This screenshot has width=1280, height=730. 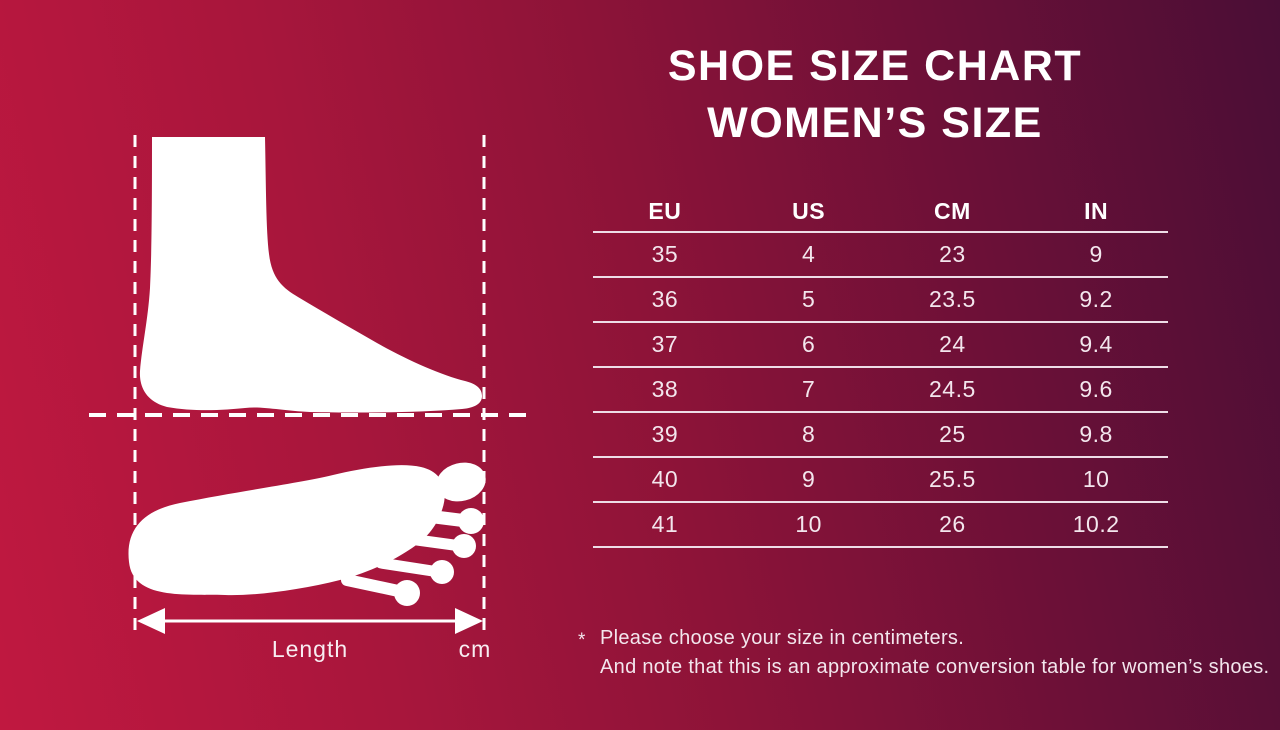 I want to click on cell-in: 9.6, so click(x=1096, y=389).